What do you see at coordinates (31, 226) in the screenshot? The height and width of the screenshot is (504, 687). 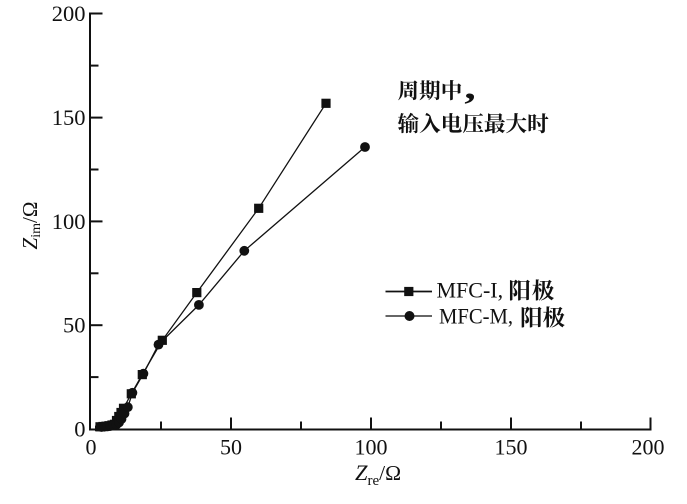 I see `svg-text: Zim/Ω` at bounding box center [31, 226].